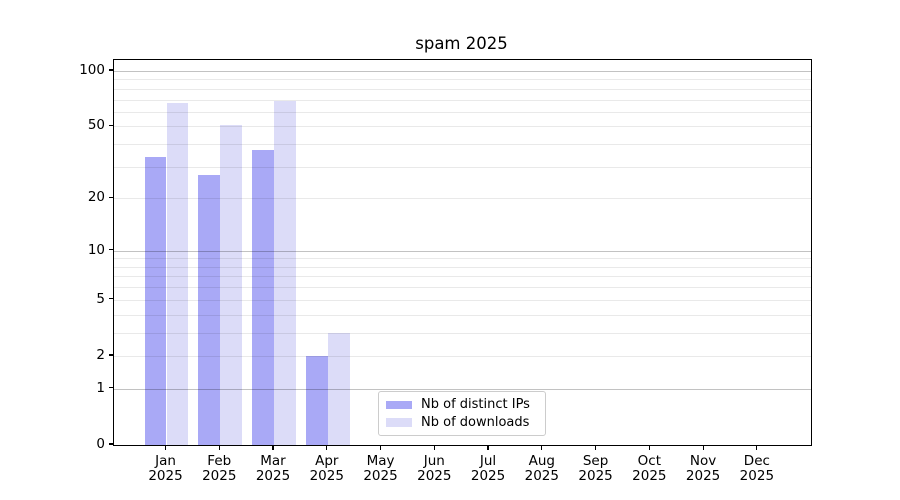 The height and width of the screenshot is (500, 900). I want to click on legend: Nb of distinct IPs Nb of downloads, so click(462, 413).